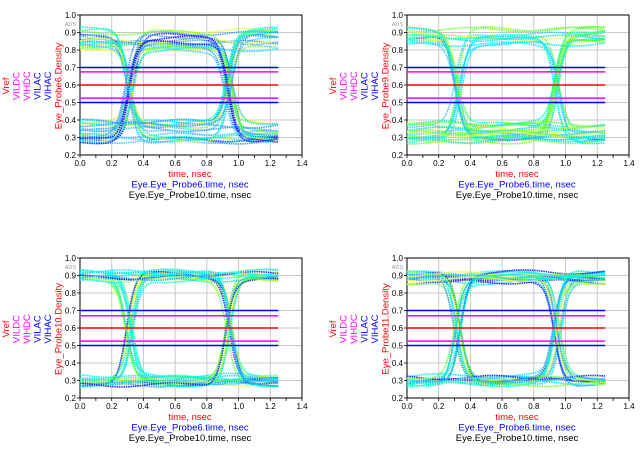 This screenshot has width=642, height=466. I want to click on y-tick-label: 0.7, so click(398, 311).